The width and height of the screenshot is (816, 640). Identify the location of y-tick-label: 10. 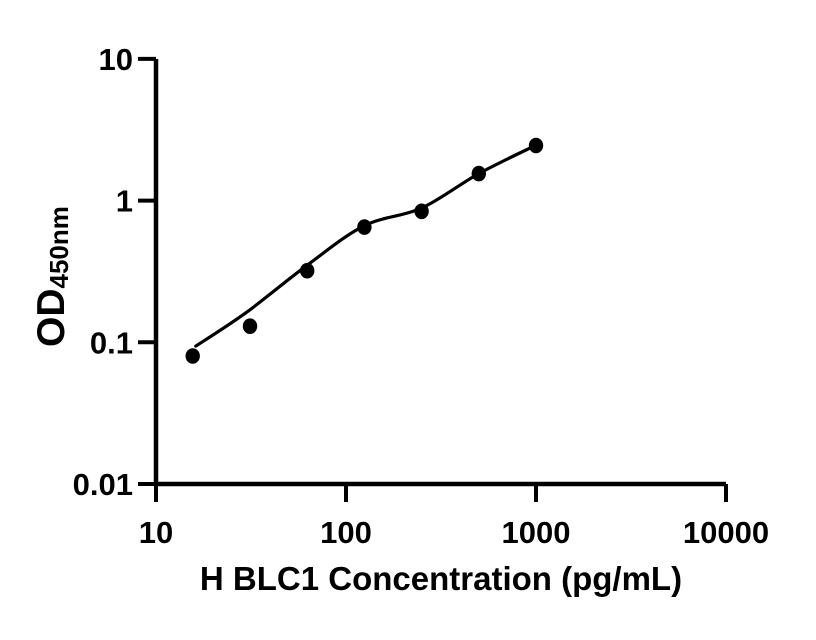
(116, 59).